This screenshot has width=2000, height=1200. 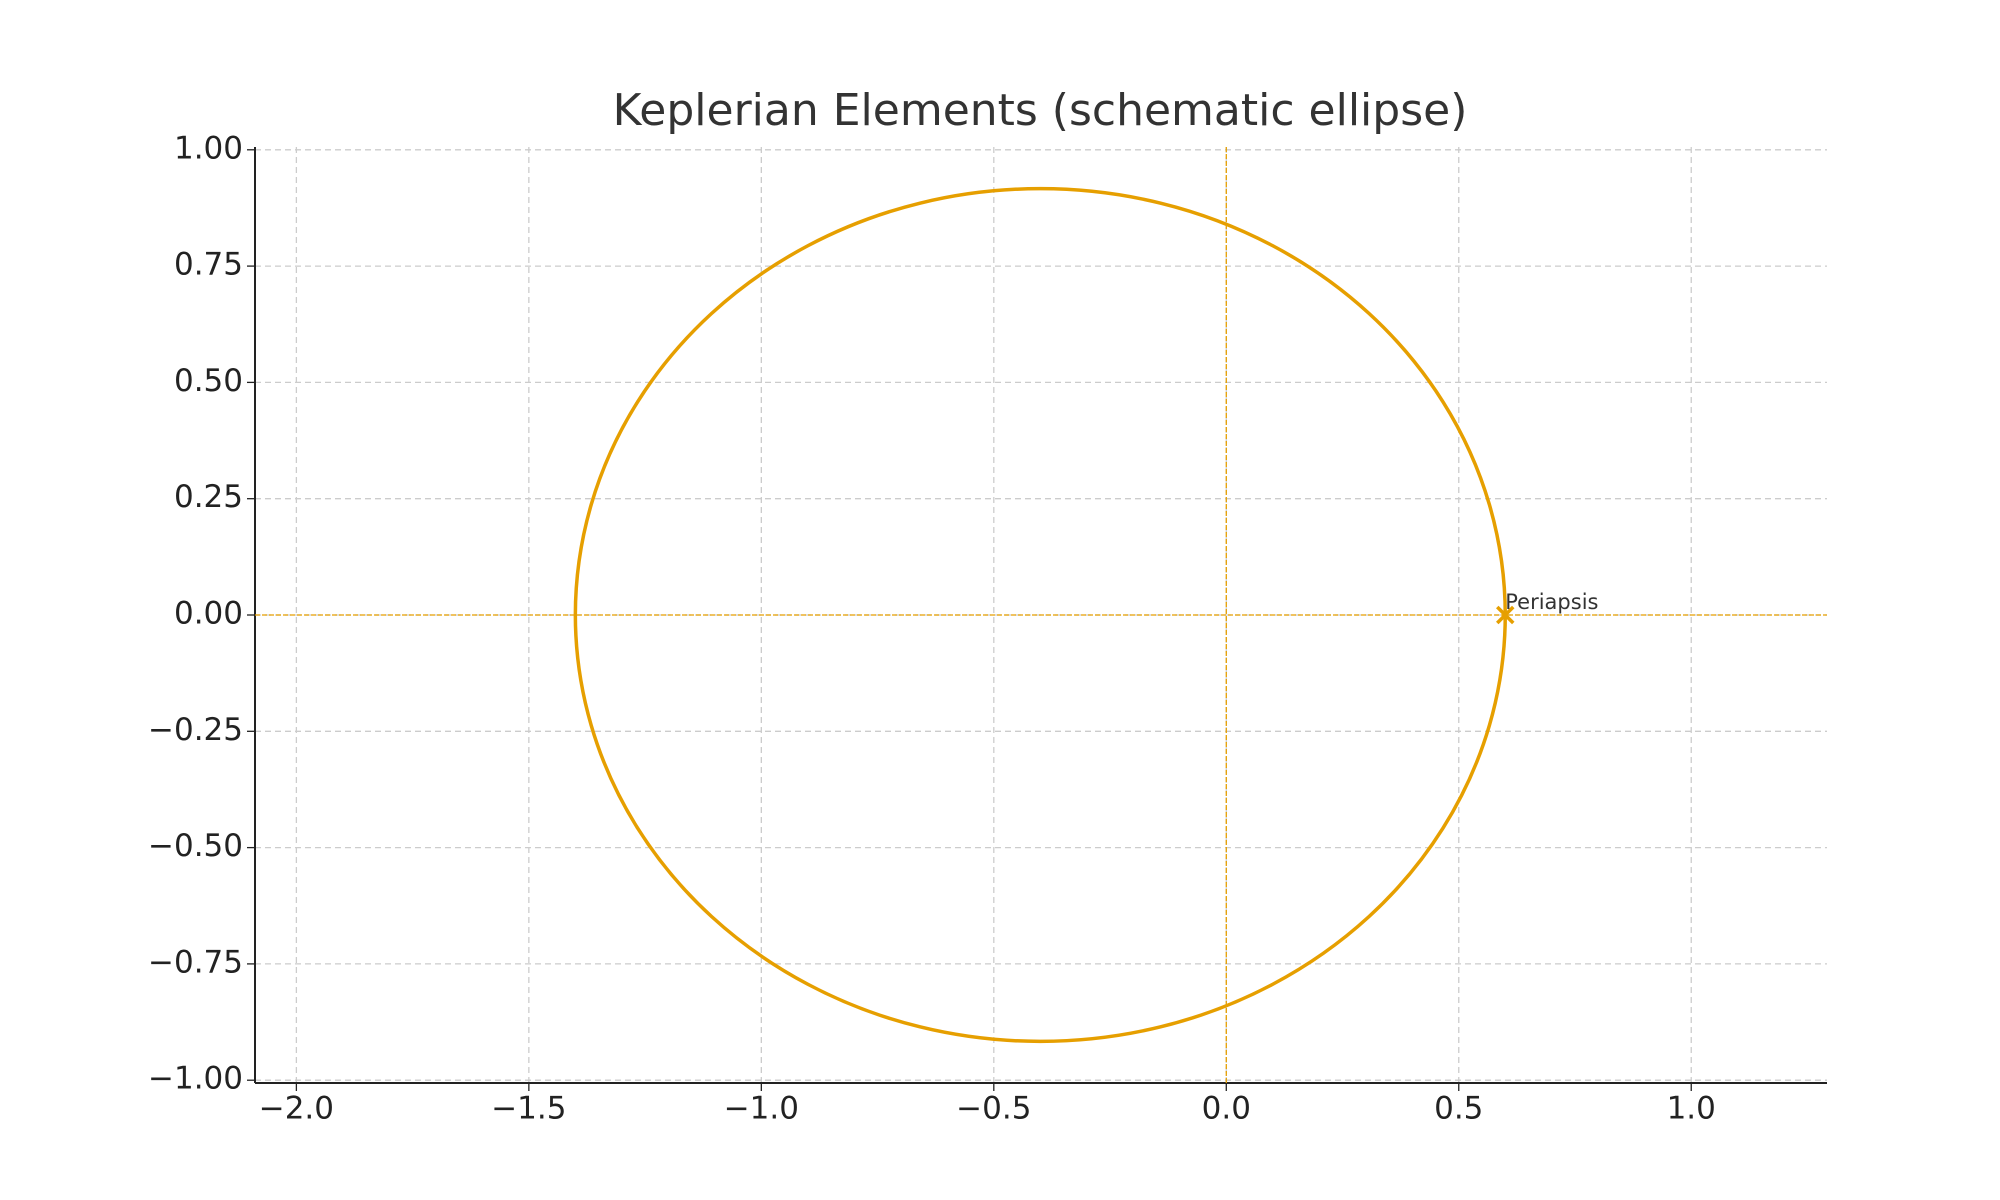 What do you see at coordinates (528, 1109) in the screenshot?
I see `x-tick-label: −1.5` at bounding box center [528, 1109].